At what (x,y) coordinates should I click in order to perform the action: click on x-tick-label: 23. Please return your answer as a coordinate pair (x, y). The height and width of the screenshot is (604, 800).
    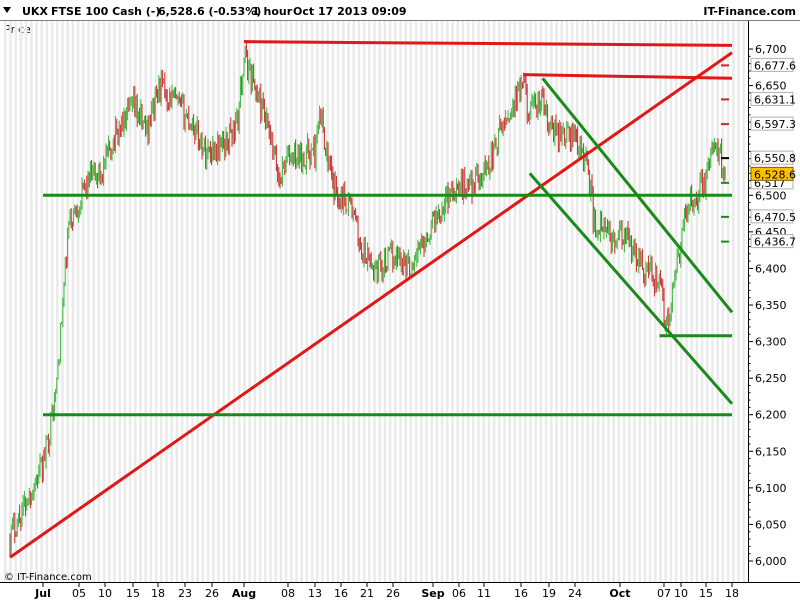
    Looking at the image, I should click on (185, 593).